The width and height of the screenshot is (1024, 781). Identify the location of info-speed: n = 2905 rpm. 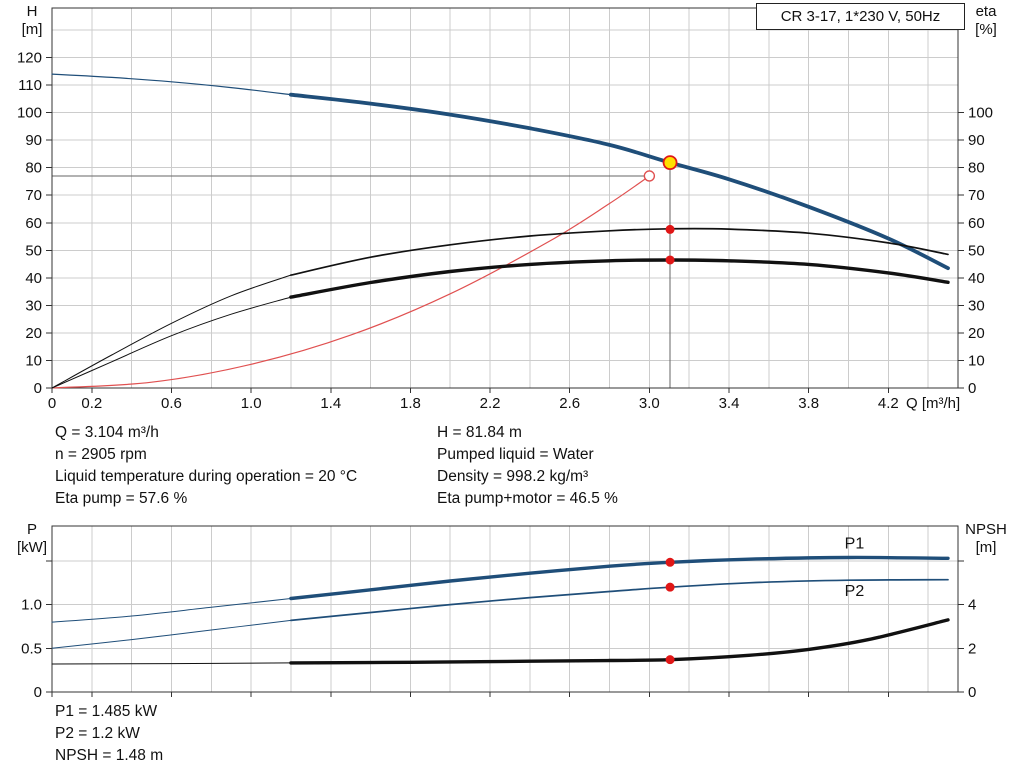
(101, 454).